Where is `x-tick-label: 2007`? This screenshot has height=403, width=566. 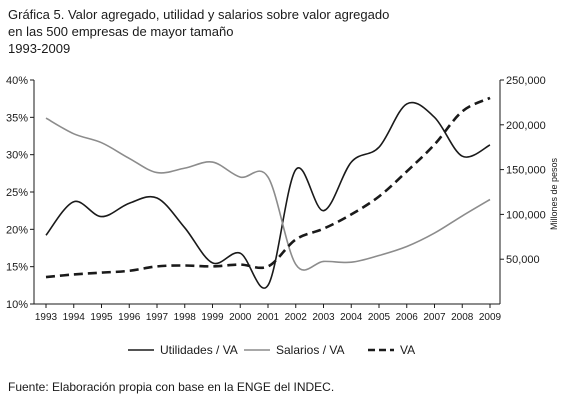 x-tick-label: 2007 is located at coordinates (434, 317).